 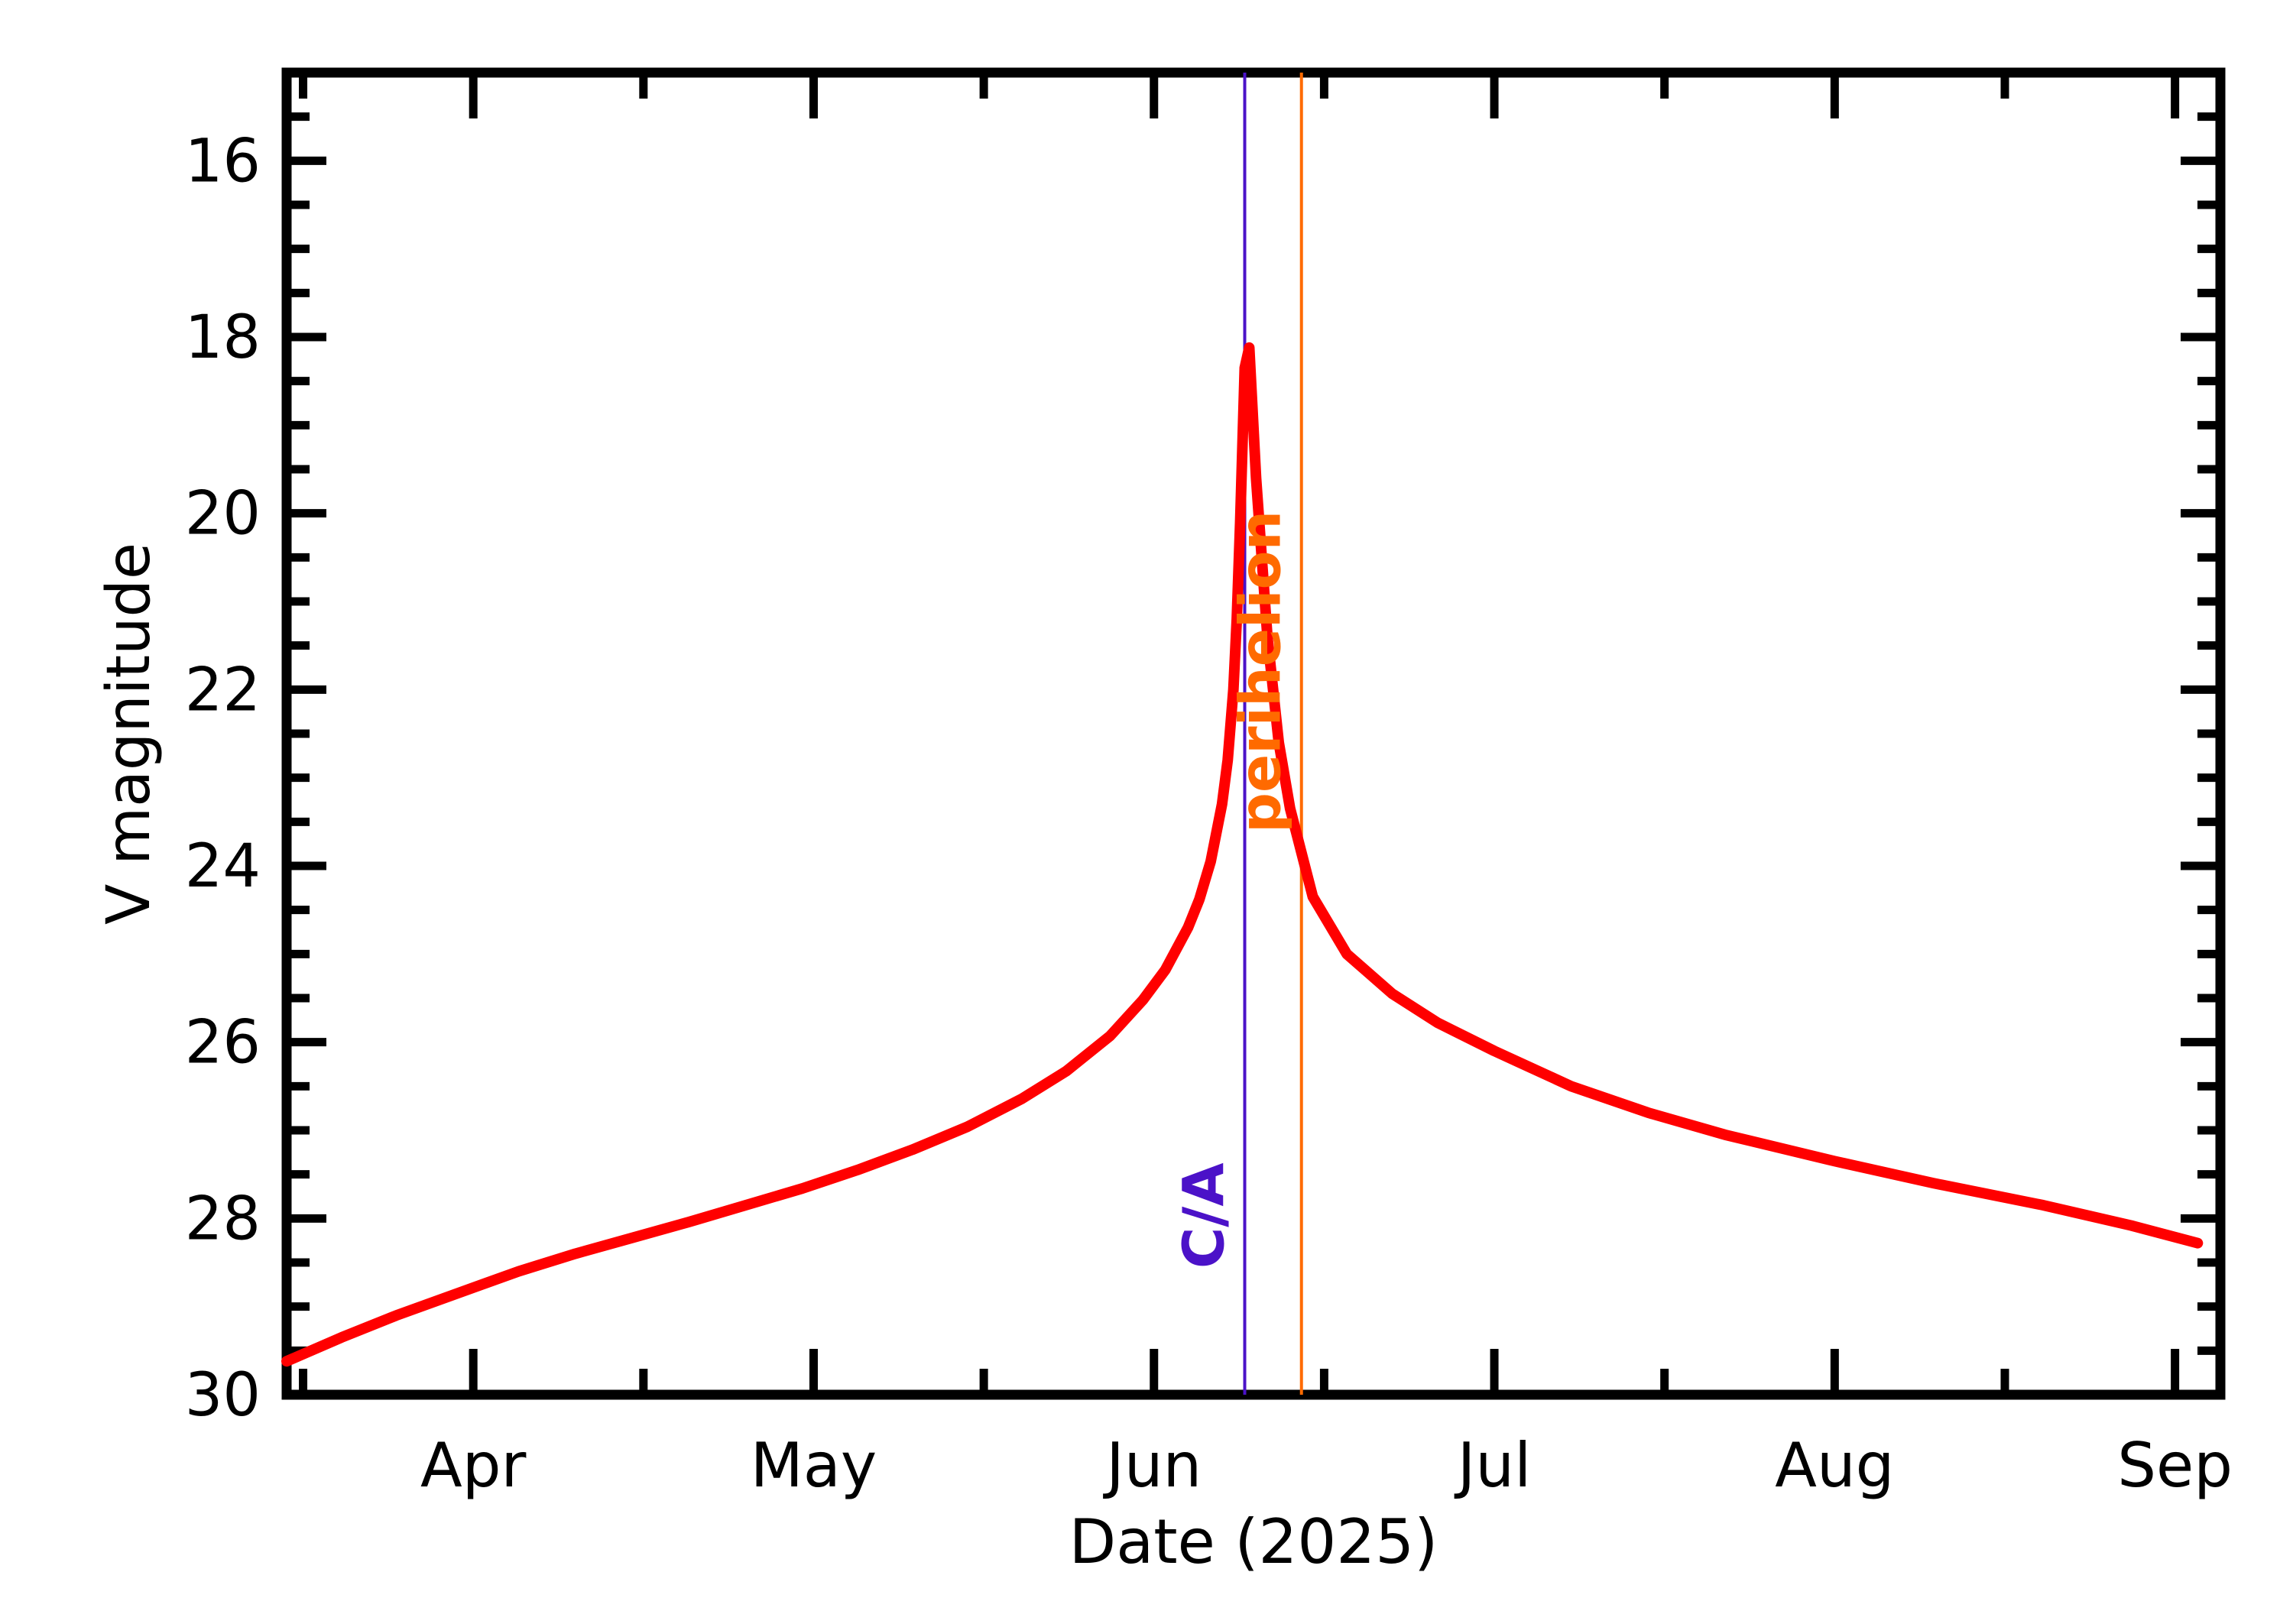 What do you see at coordinates (814, 1465) in the screenshot?
I see `x-tick-label: May` at bounding box center [814, 1465].